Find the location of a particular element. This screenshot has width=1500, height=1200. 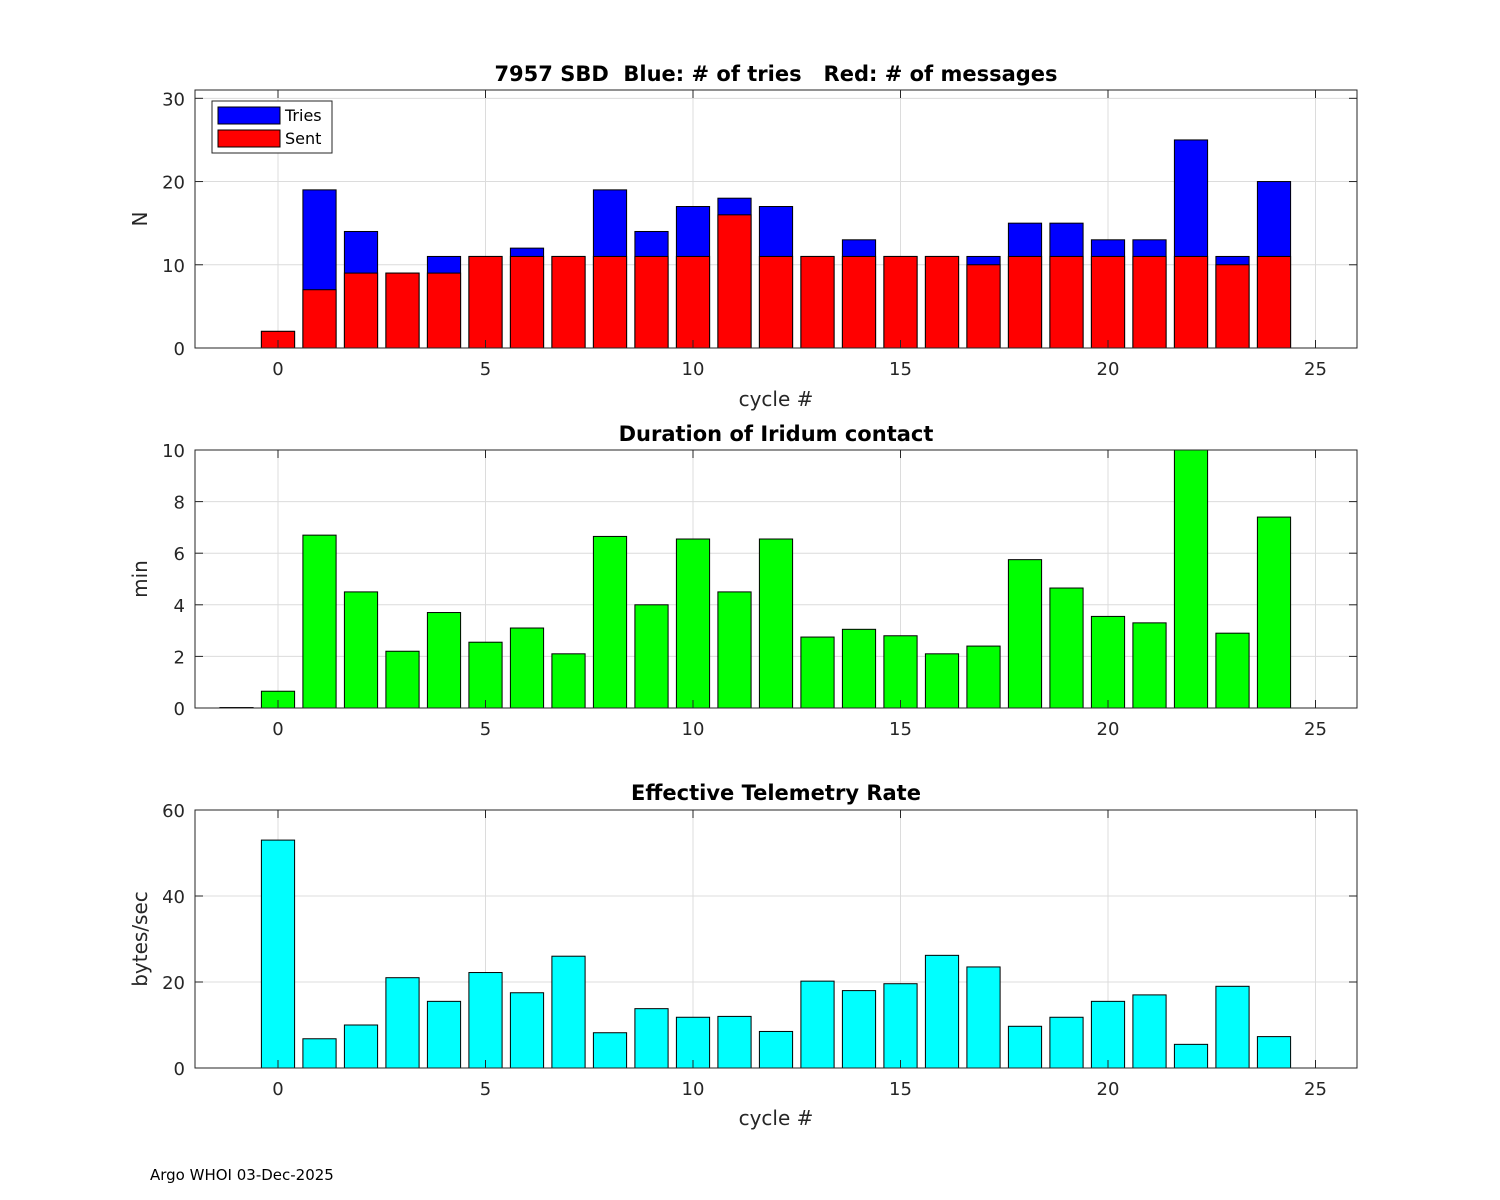

chart-title: Effective Telemetry Rate is located at coordinates (776, 793).